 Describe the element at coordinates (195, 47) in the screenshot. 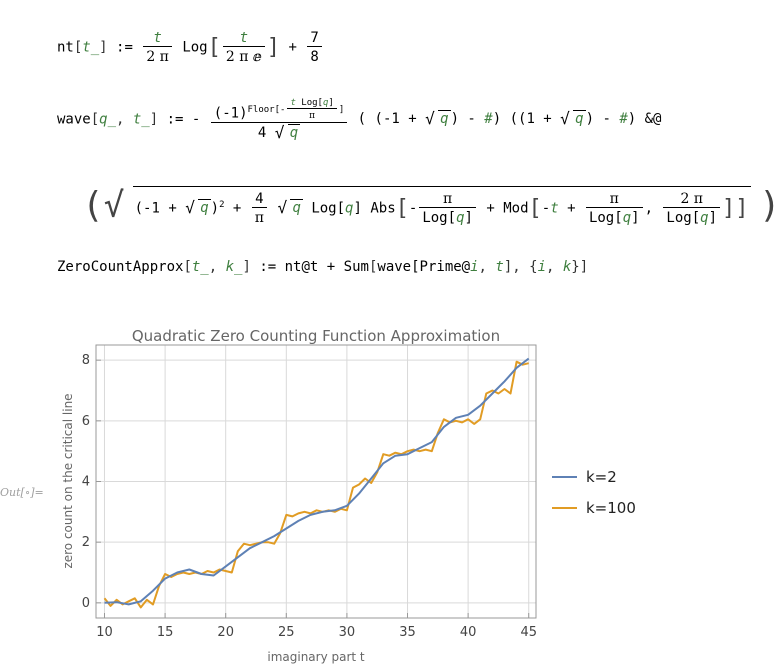

I see `log-function: Log` at that location.